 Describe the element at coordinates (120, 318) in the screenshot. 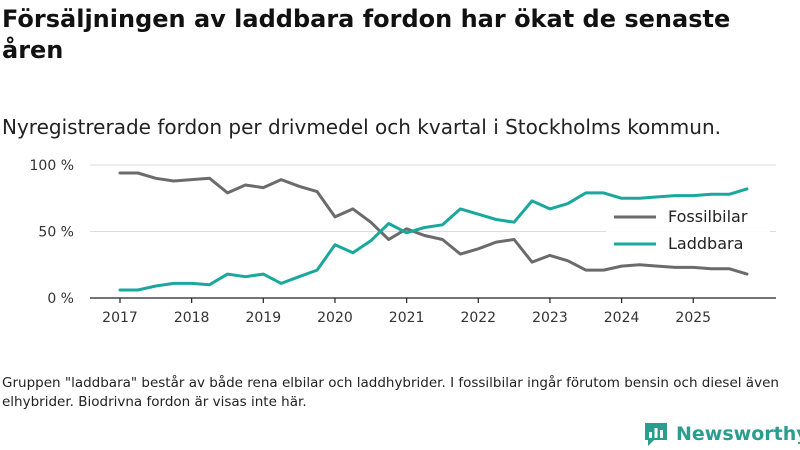

I see `x-tick-label: 2017` at that location.